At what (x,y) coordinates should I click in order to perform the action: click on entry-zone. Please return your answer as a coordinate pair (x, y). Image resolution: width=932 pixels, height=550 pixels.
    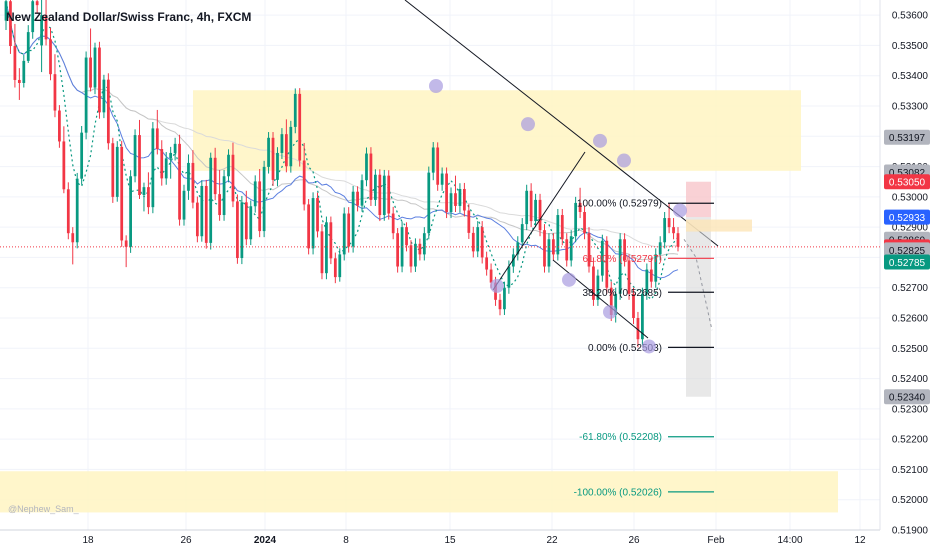
    Looking at the image, I should click on (719, 225).